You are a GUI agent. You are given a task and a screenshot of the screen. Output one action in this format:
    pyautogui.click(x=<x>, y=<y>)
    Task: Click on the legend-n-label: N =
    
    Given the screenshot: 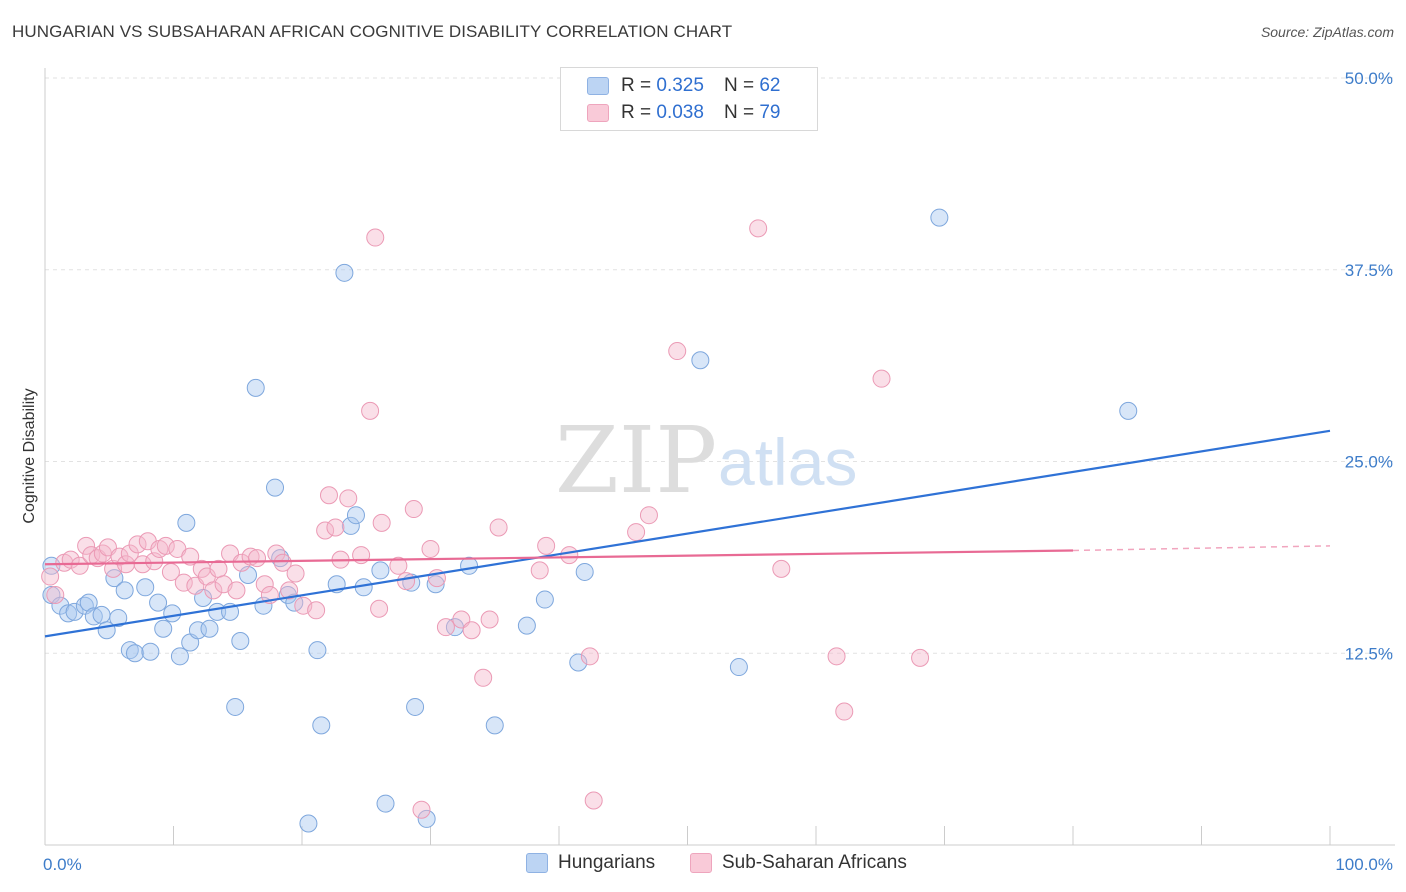 What is the action you would take?
    pyautogui.click(x=739, y=112)
    